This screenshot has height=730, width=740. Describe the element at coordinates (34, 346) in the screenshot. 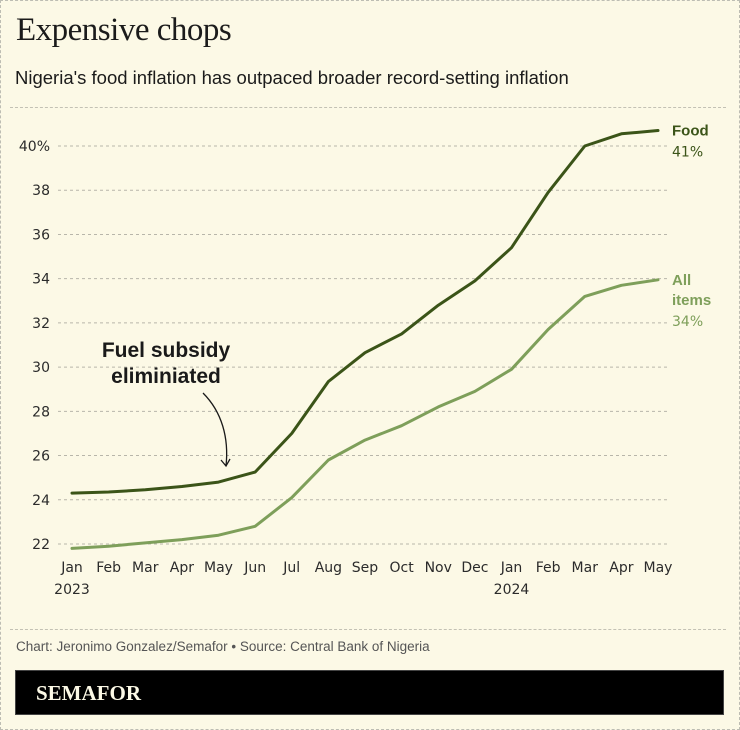

I see `y-axis-ticks: 22 24 26 28 30 32 34 36 38 40%` at that location.